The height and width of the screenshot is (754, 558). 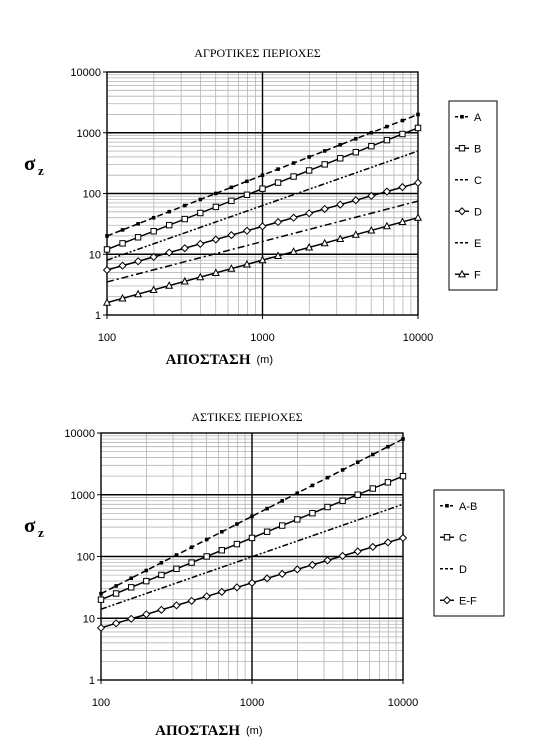 I want to click on legend-label: B, so click(x=477, y=149).